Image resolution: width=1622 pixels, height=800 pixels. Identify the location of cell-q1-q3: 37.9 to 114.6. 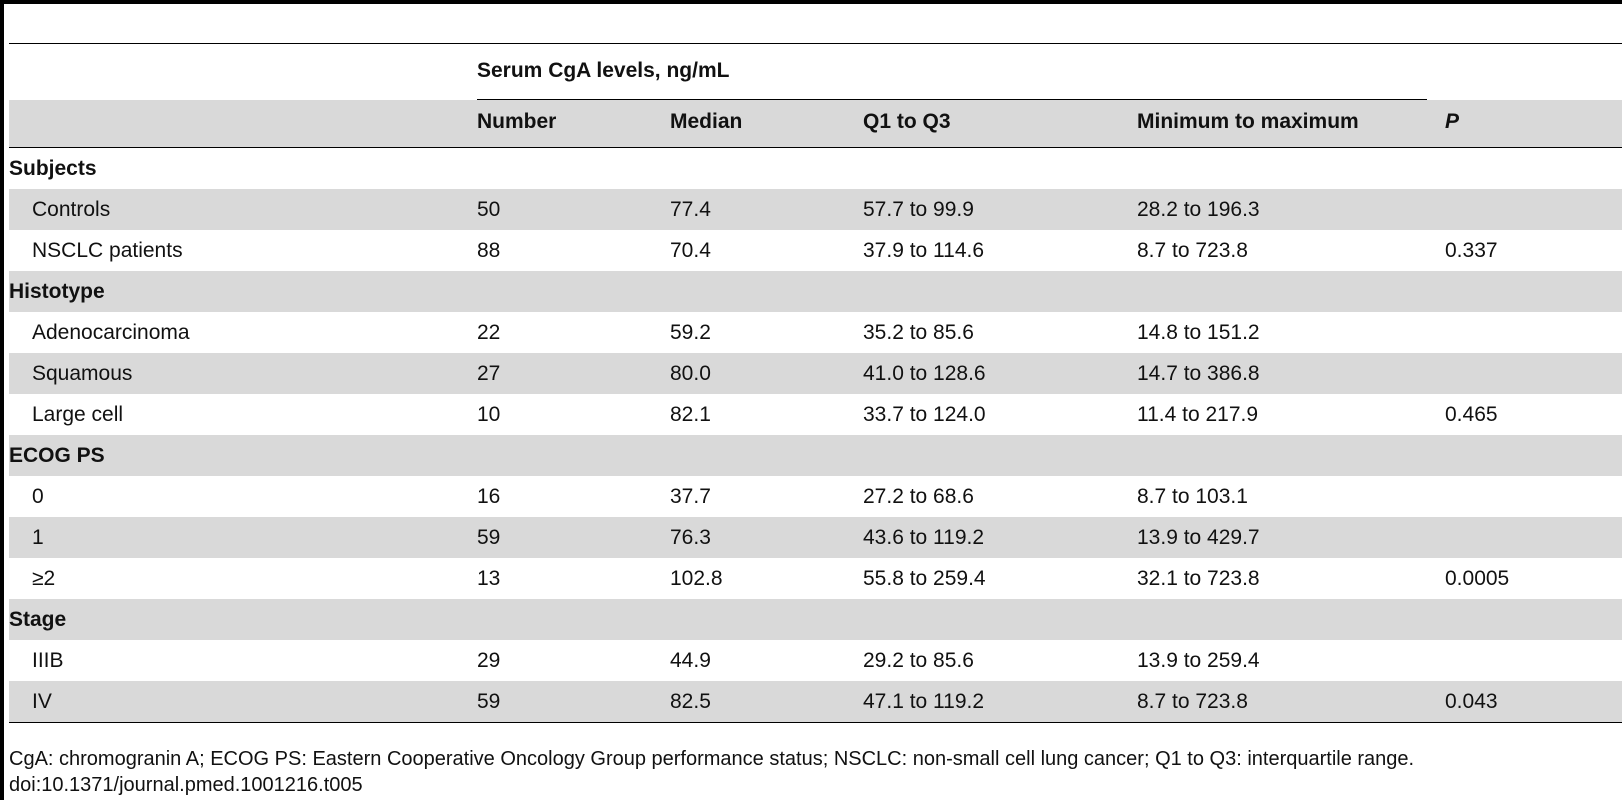
(924, 250).